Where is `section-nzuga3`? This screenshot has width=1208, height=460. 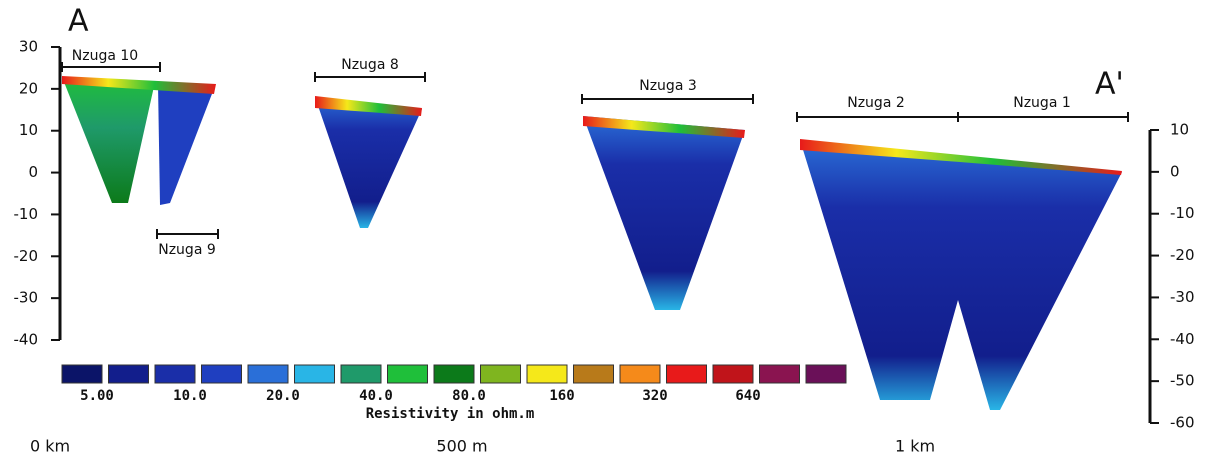 section-nzuga3 is located at coordinates (664, 213).